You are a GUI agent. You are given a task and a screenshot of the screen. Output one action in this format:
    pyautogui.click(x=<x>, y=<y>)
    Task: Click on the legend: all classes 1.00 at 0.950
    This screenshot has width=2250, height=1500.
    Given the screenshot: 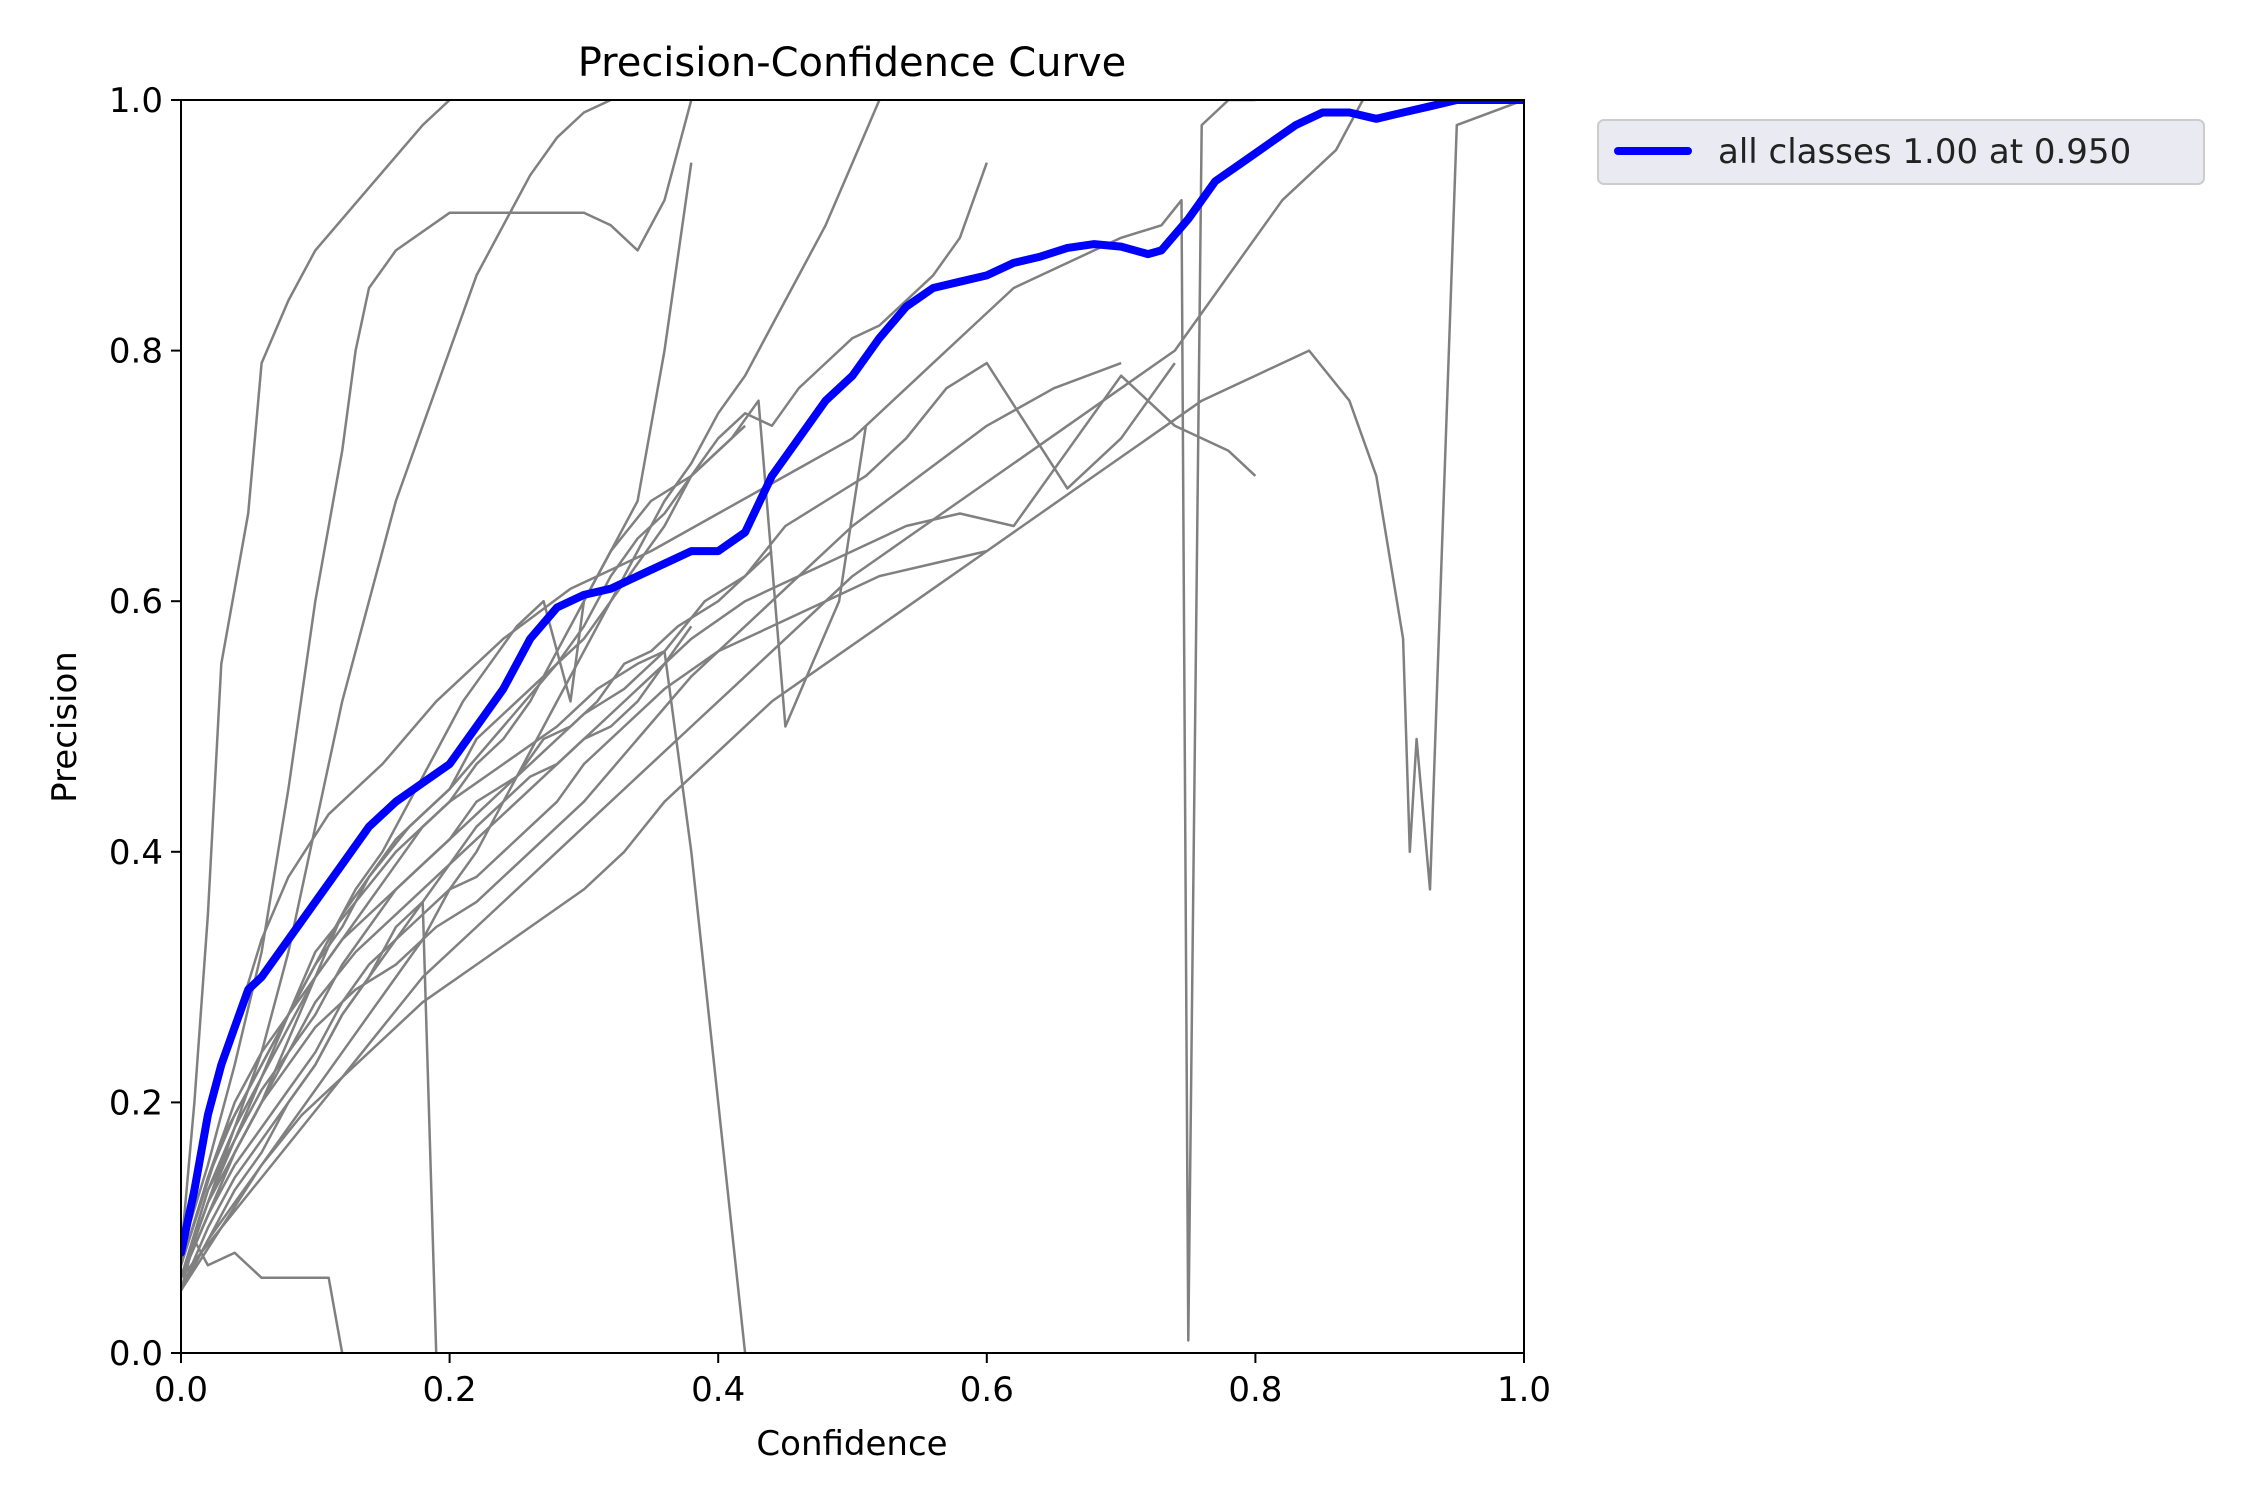 What is the action you would take?
    pyautogui.click(x=1901, y=152)
    